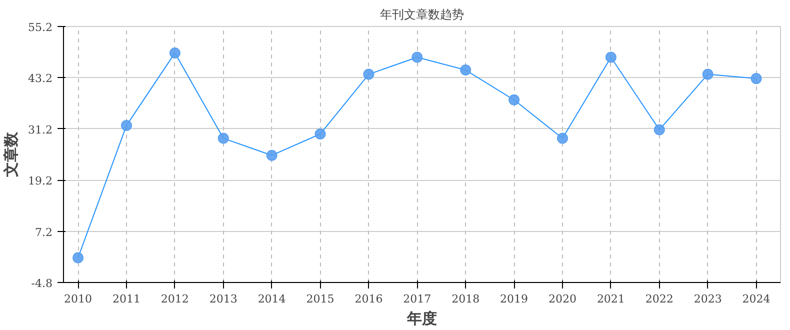 The width and height of the screenshot is (790, 330). I want to click on x-tick-label: 2023, so click(708, 299).